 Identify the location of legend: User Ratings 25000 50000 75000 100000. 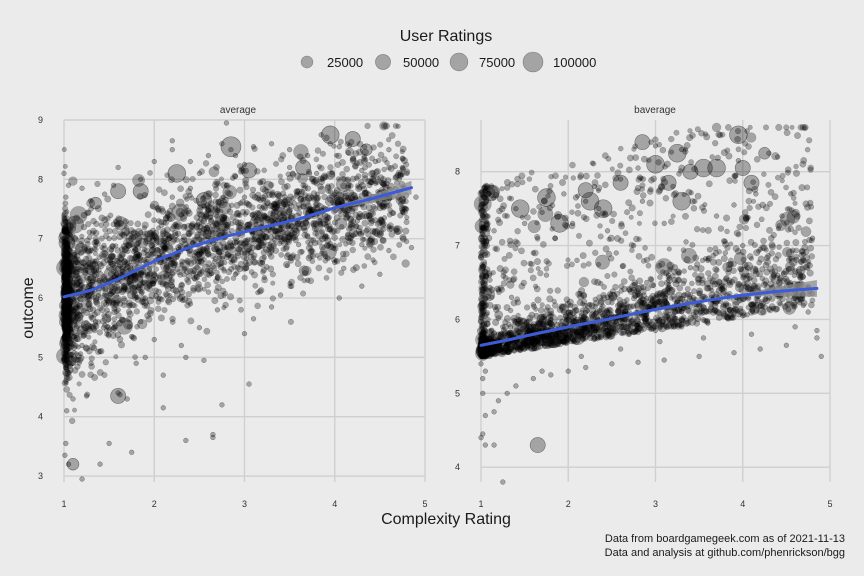
(448, 50).